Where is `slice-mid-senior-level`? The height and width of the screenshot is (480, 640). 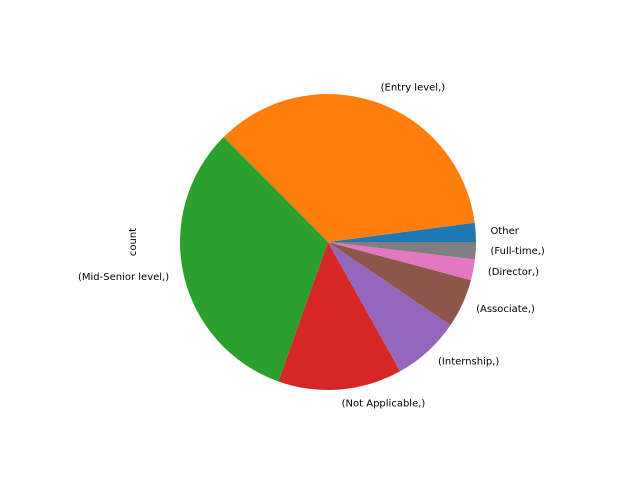
slice-mid-senior-level is located at coordinates (253, 259).